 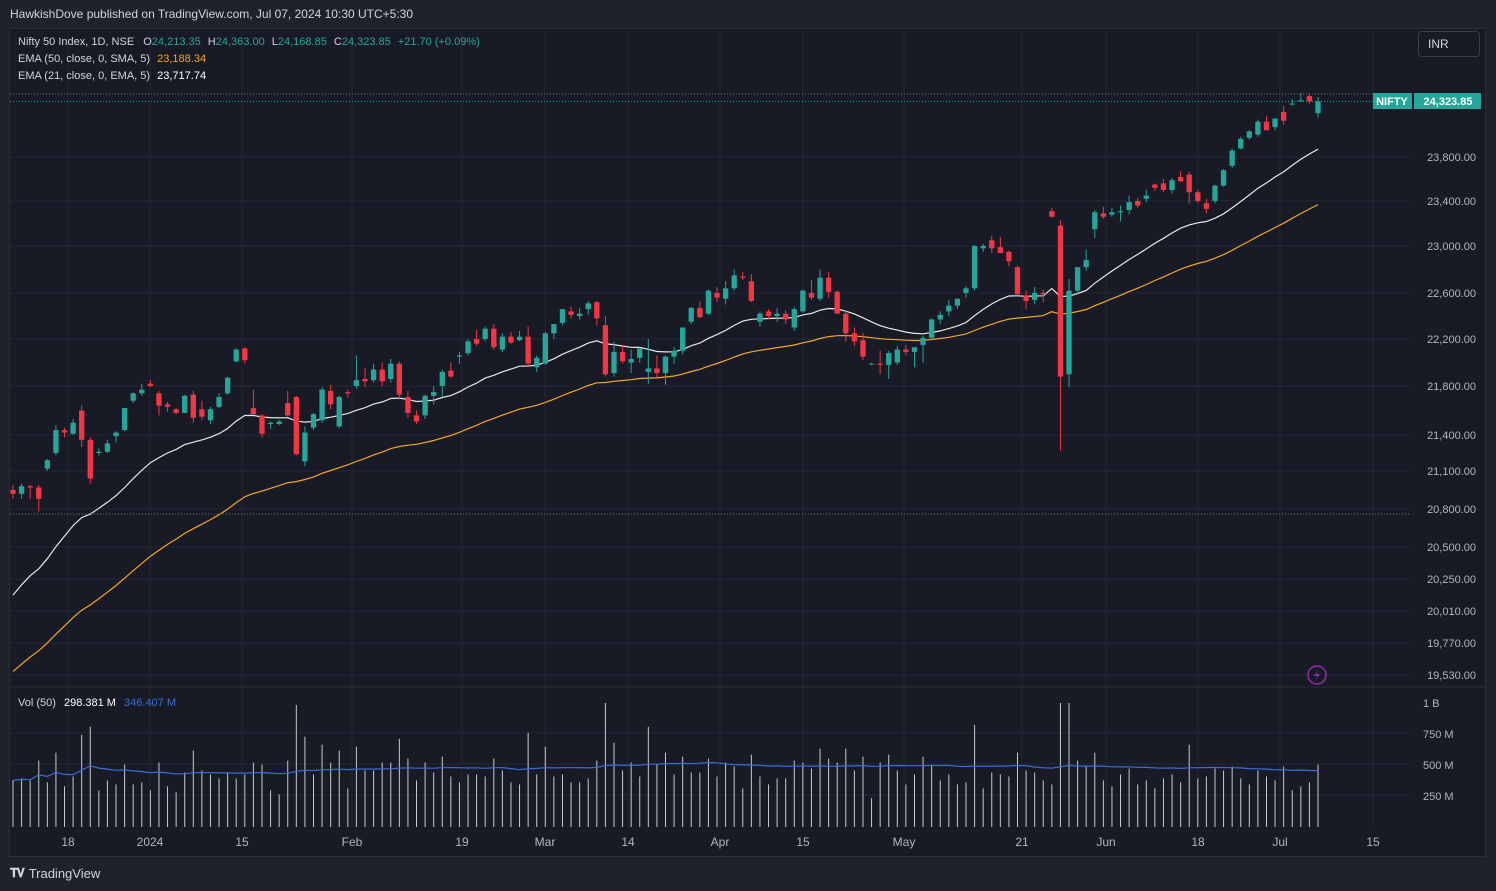 What do you see at coordinates (1392, 102) in the screenshot?
I see `last-price-symbol: NIFTY` at bounding box center [1392, 102].